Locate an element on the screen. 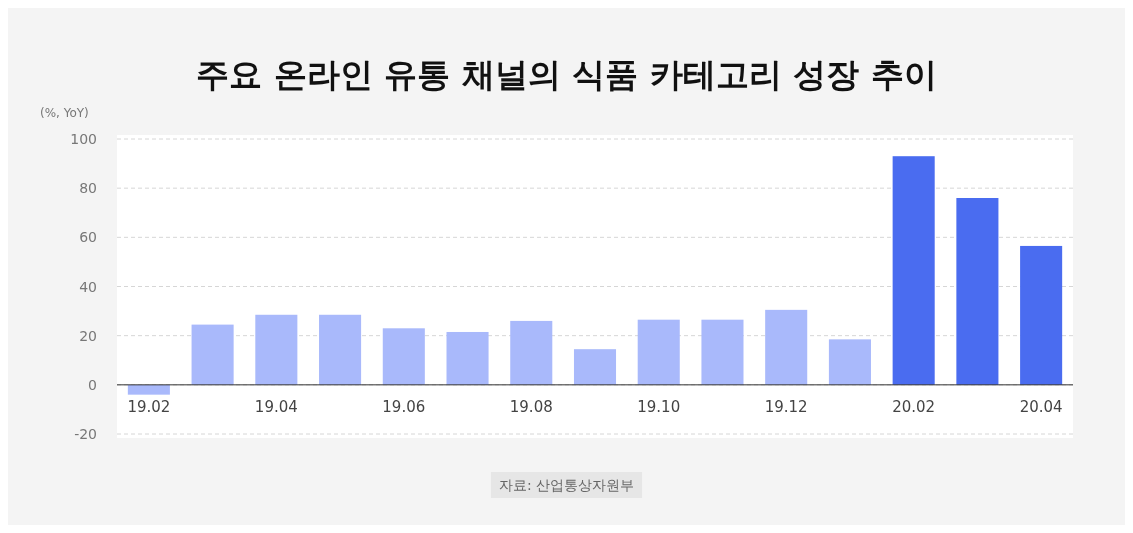  y-tick-label: -20 is located at coordinates (85, 434).